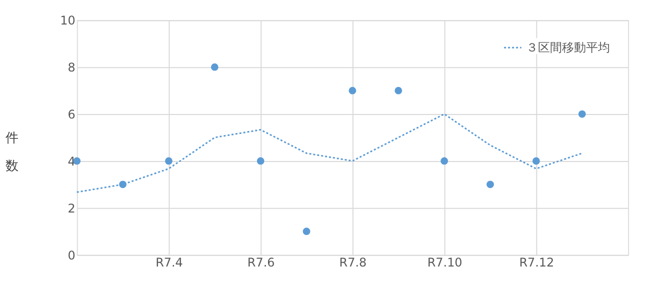  What do you see at coordinates (72, 161) in the screenshot?
I see `y-tick-label: 4` at bounding box center [72, 161].